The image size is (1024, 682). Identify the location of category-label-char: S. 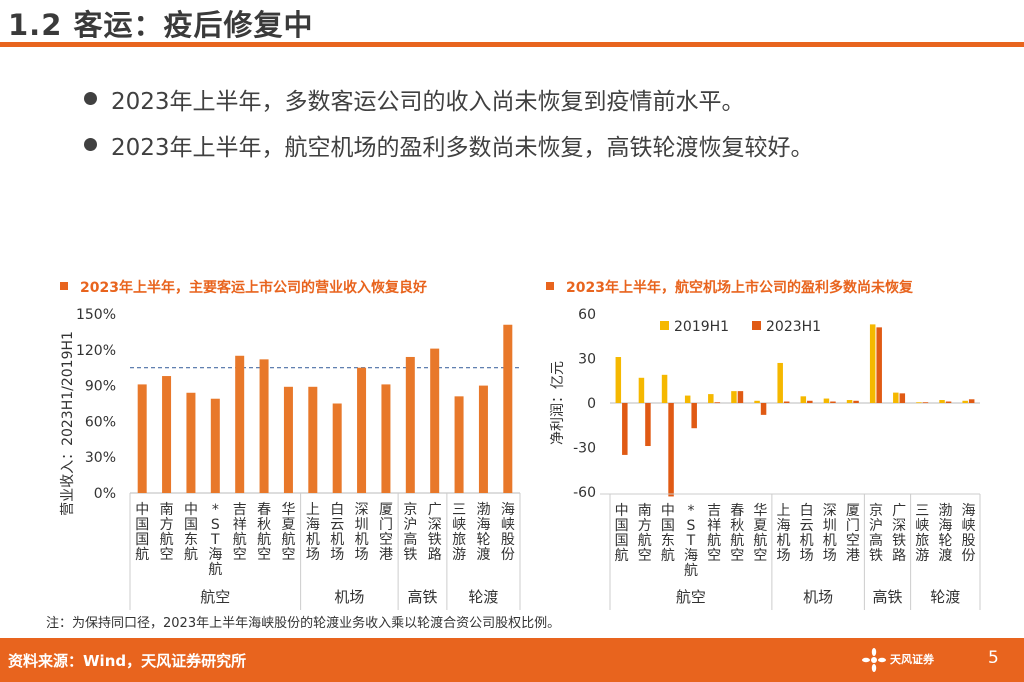
(690, 526).